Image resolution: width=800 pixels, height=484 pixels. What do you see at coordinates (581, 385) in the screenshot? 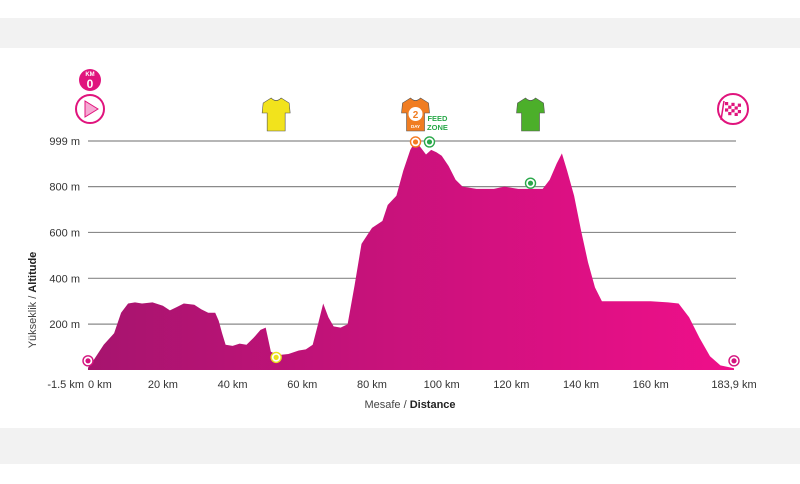
I see `x-tick-label-8: 140 km` at bounding box center [581, 385].